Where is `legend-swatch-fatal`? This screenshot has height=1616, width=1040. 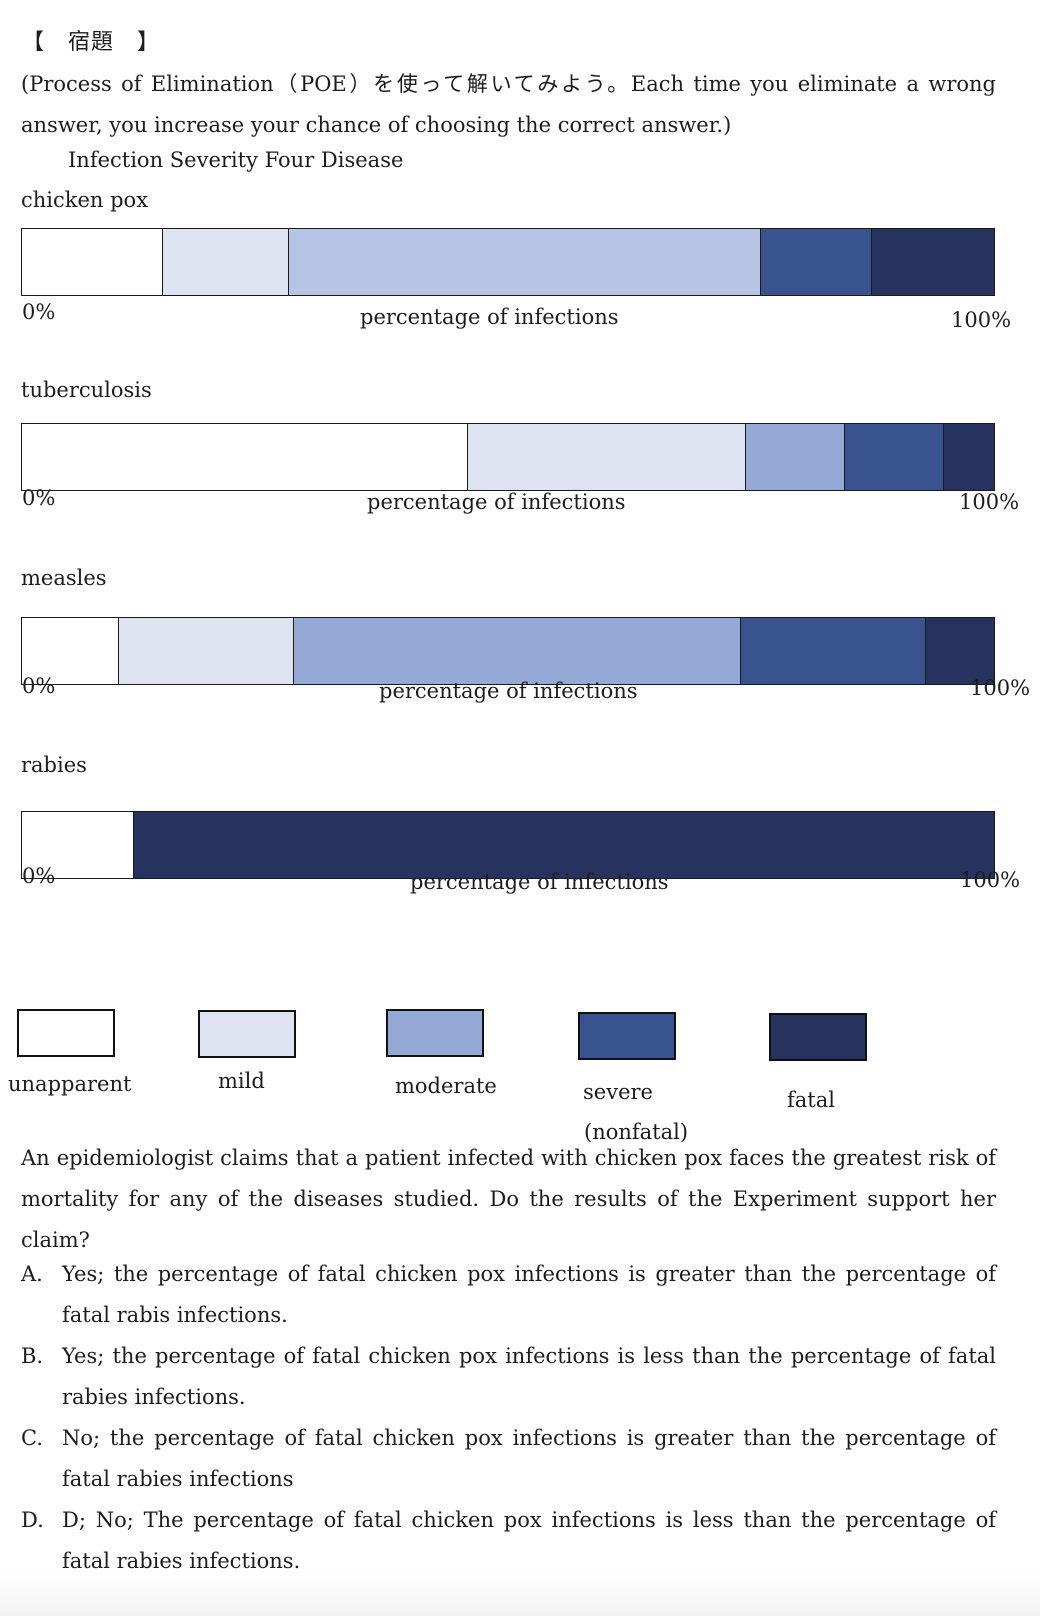
legend-swatch-fatal is located at coordinates (818, 1037).